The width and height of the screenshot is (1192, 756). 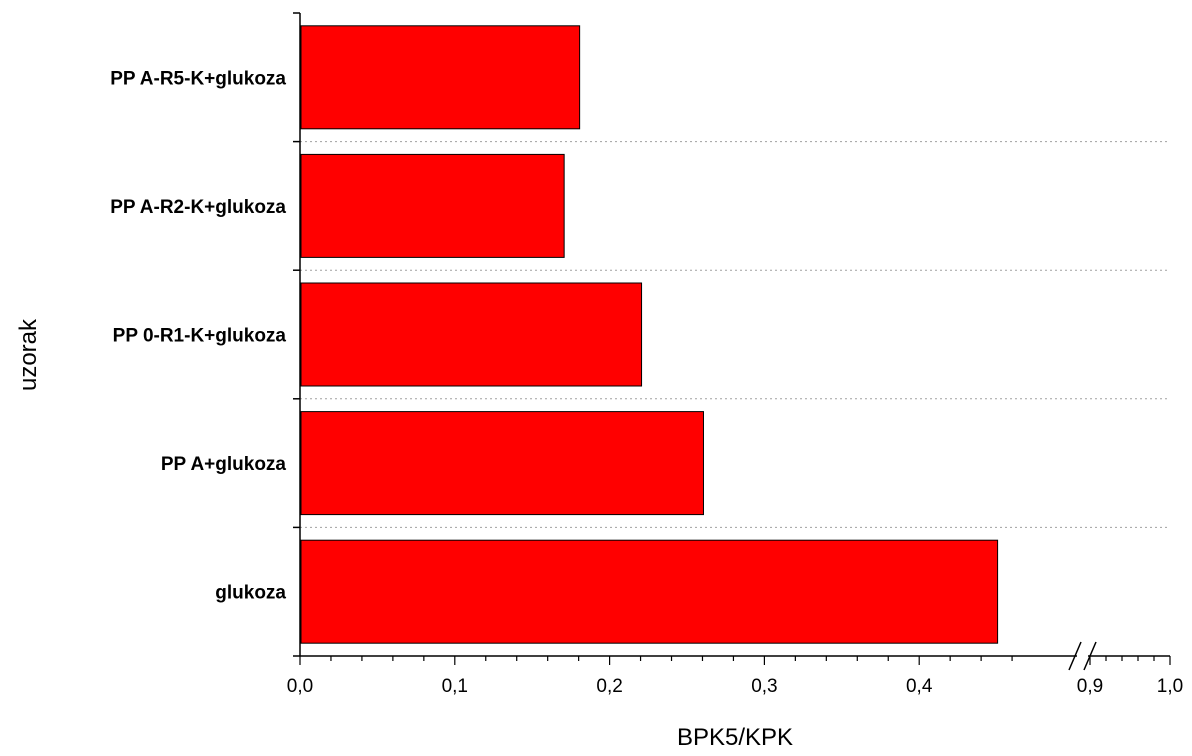 I want to click on category-label: PP 0-R1-K+glukoza, so click(x=200, y=336).